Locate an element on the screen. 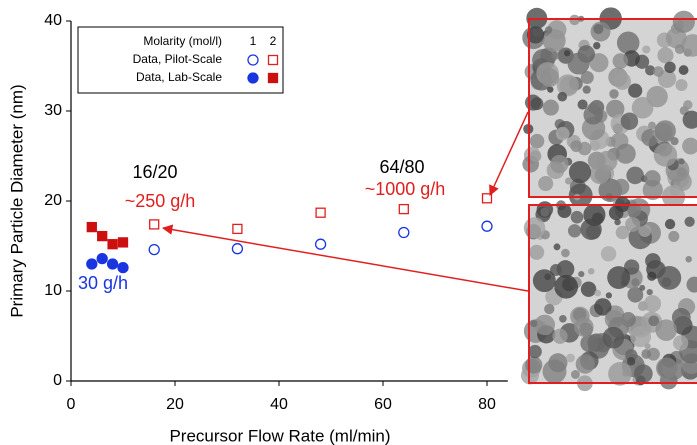 The height and width of the screenshot is (445, 697). x-tick-label: 20 is located at coordinates (175, 404).